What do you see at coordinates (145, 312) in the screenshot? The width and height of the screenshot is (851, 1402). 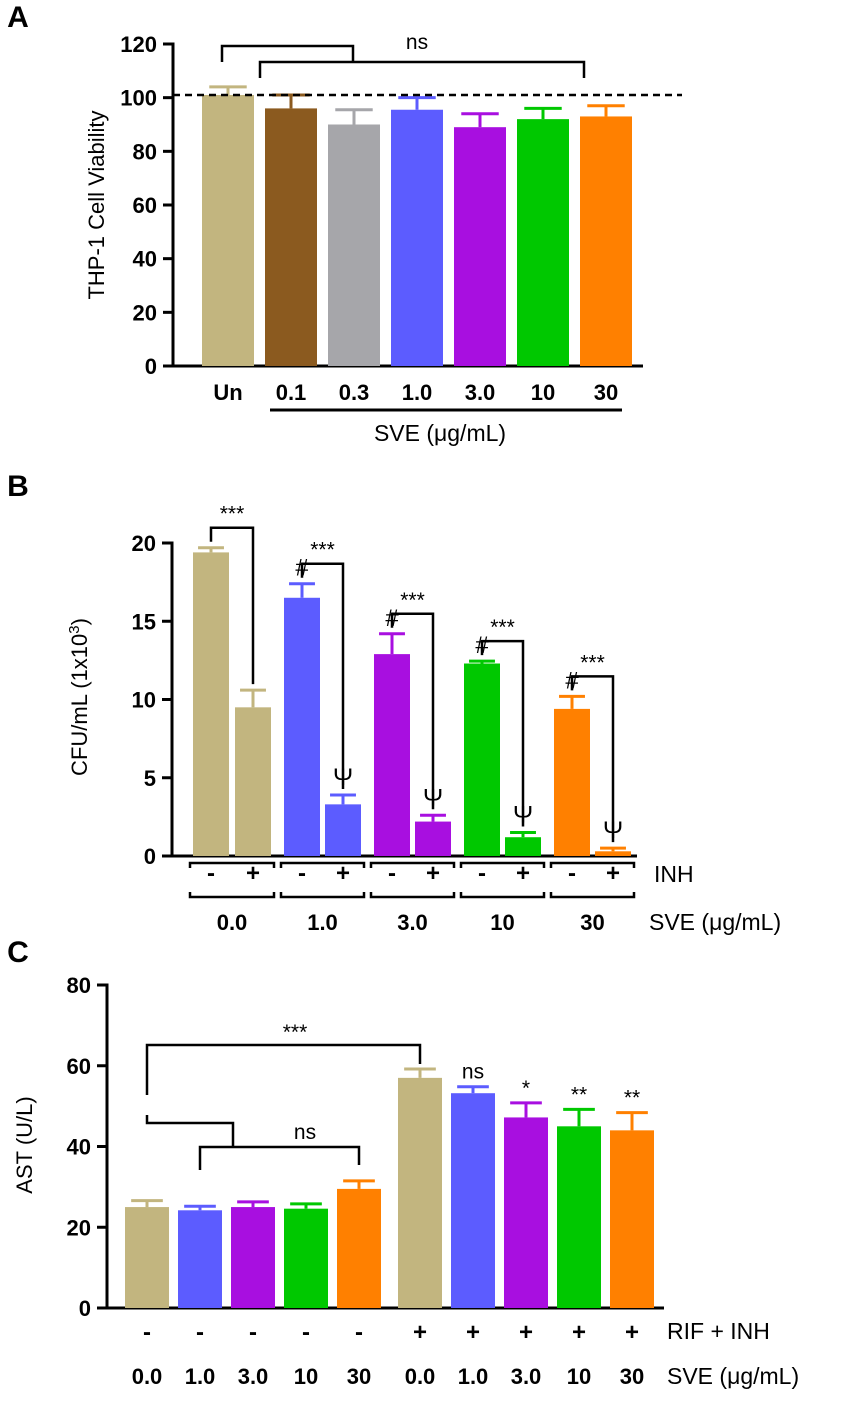 I see `panel-a-y-tick-label: 20` at bounding box center [145, 312].